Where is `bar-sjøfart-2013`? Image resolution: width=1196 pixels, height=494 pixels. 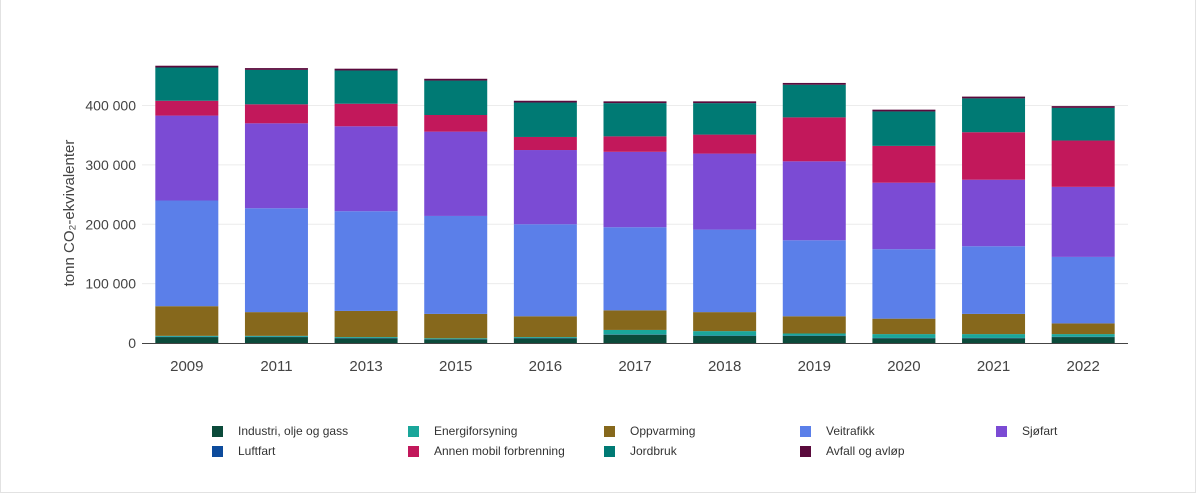
bar-sjøfart-2013 is located at coordinates (366, 169).